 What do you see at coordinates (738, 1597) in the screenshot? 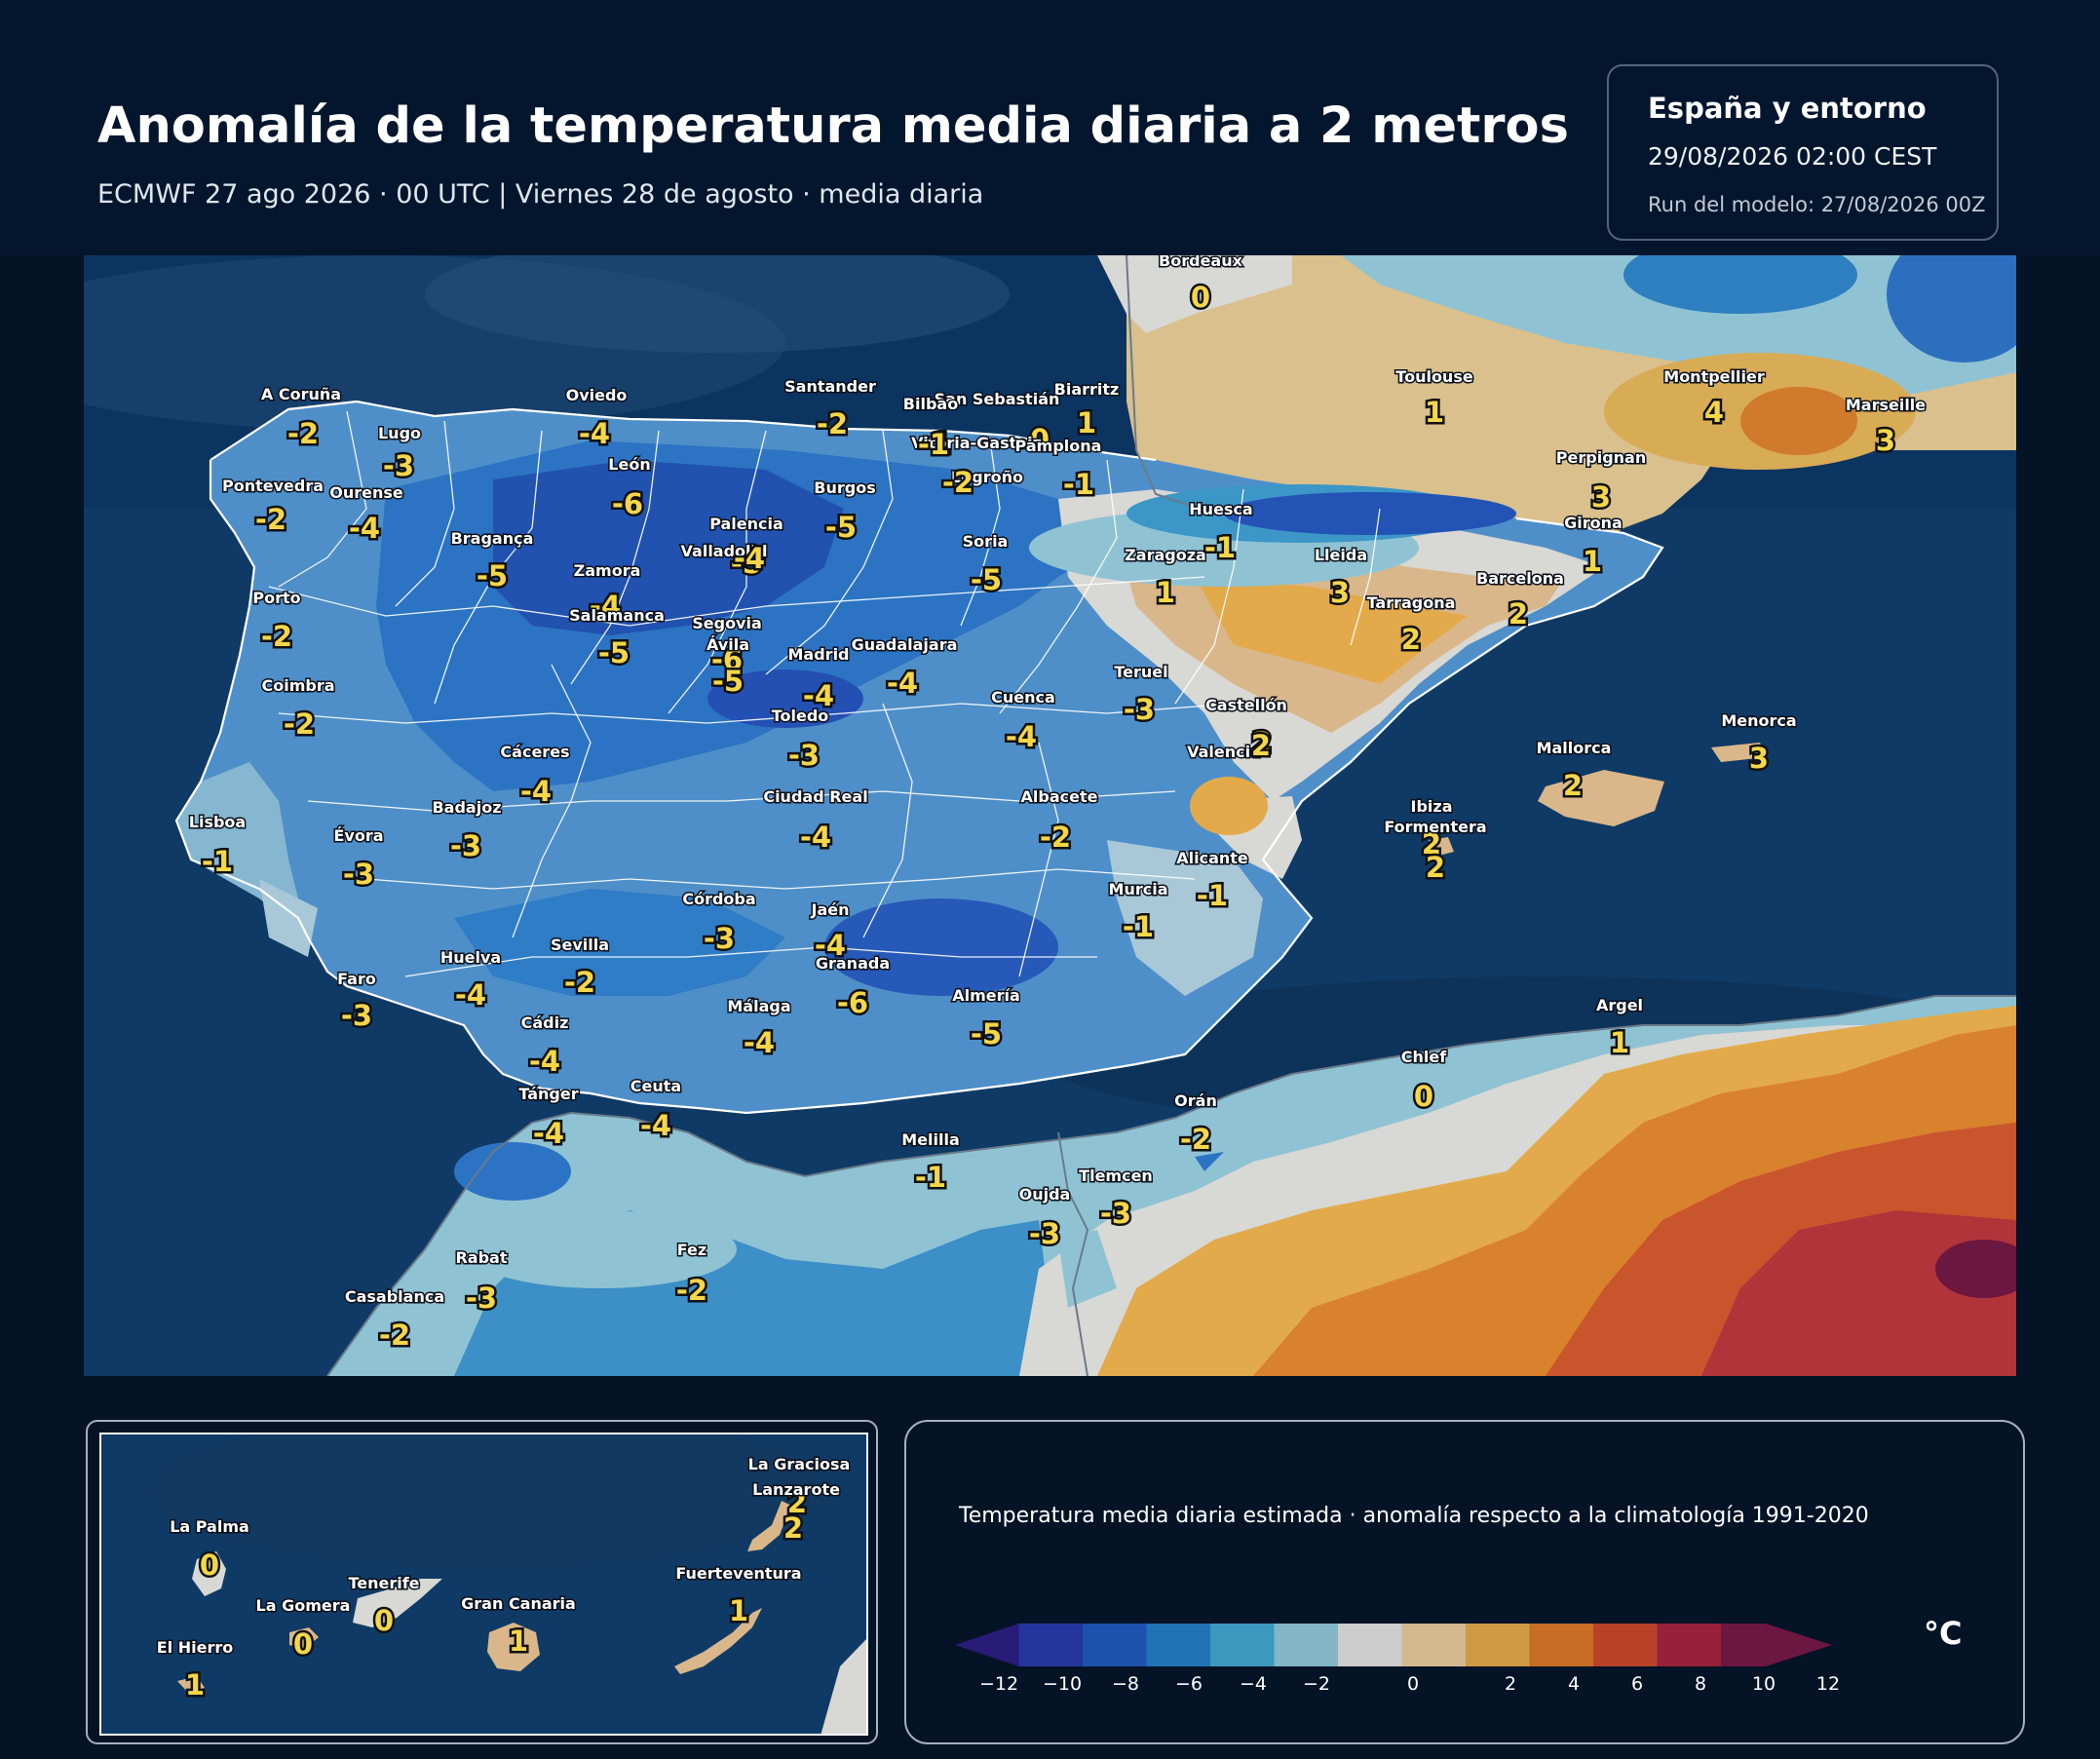
I see `island-fuerteventura: Fuerteventura 1` at bounding box center [738, 1597].